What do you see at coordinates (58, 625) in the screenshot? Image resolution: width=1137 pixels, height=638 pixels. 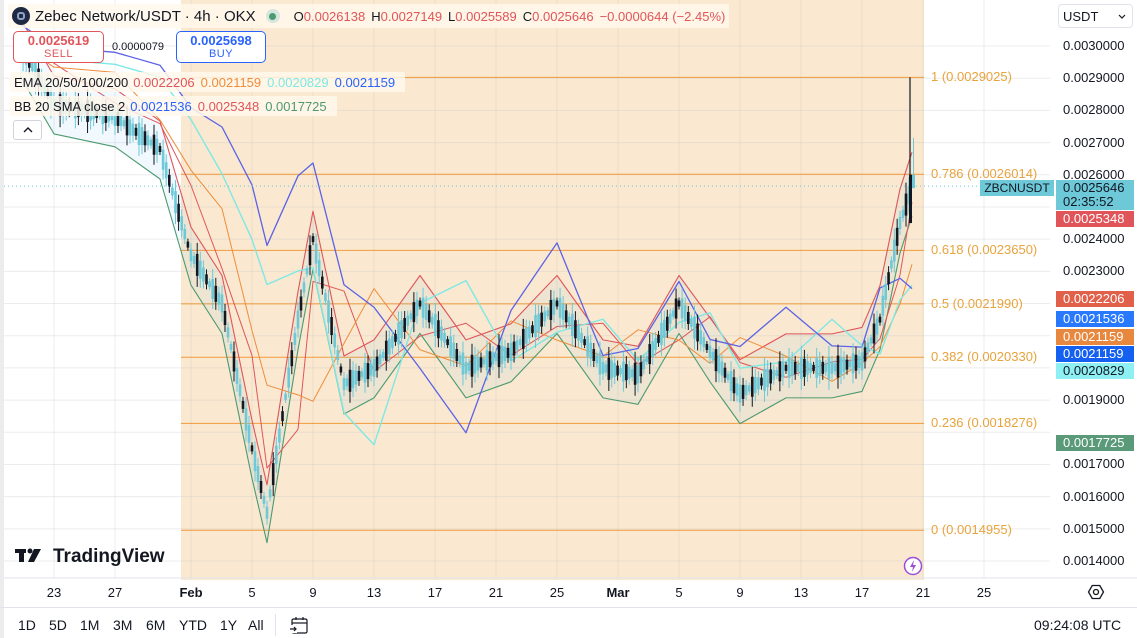 I see `range-5d-button: 5D` at bounding box center [58, 625].